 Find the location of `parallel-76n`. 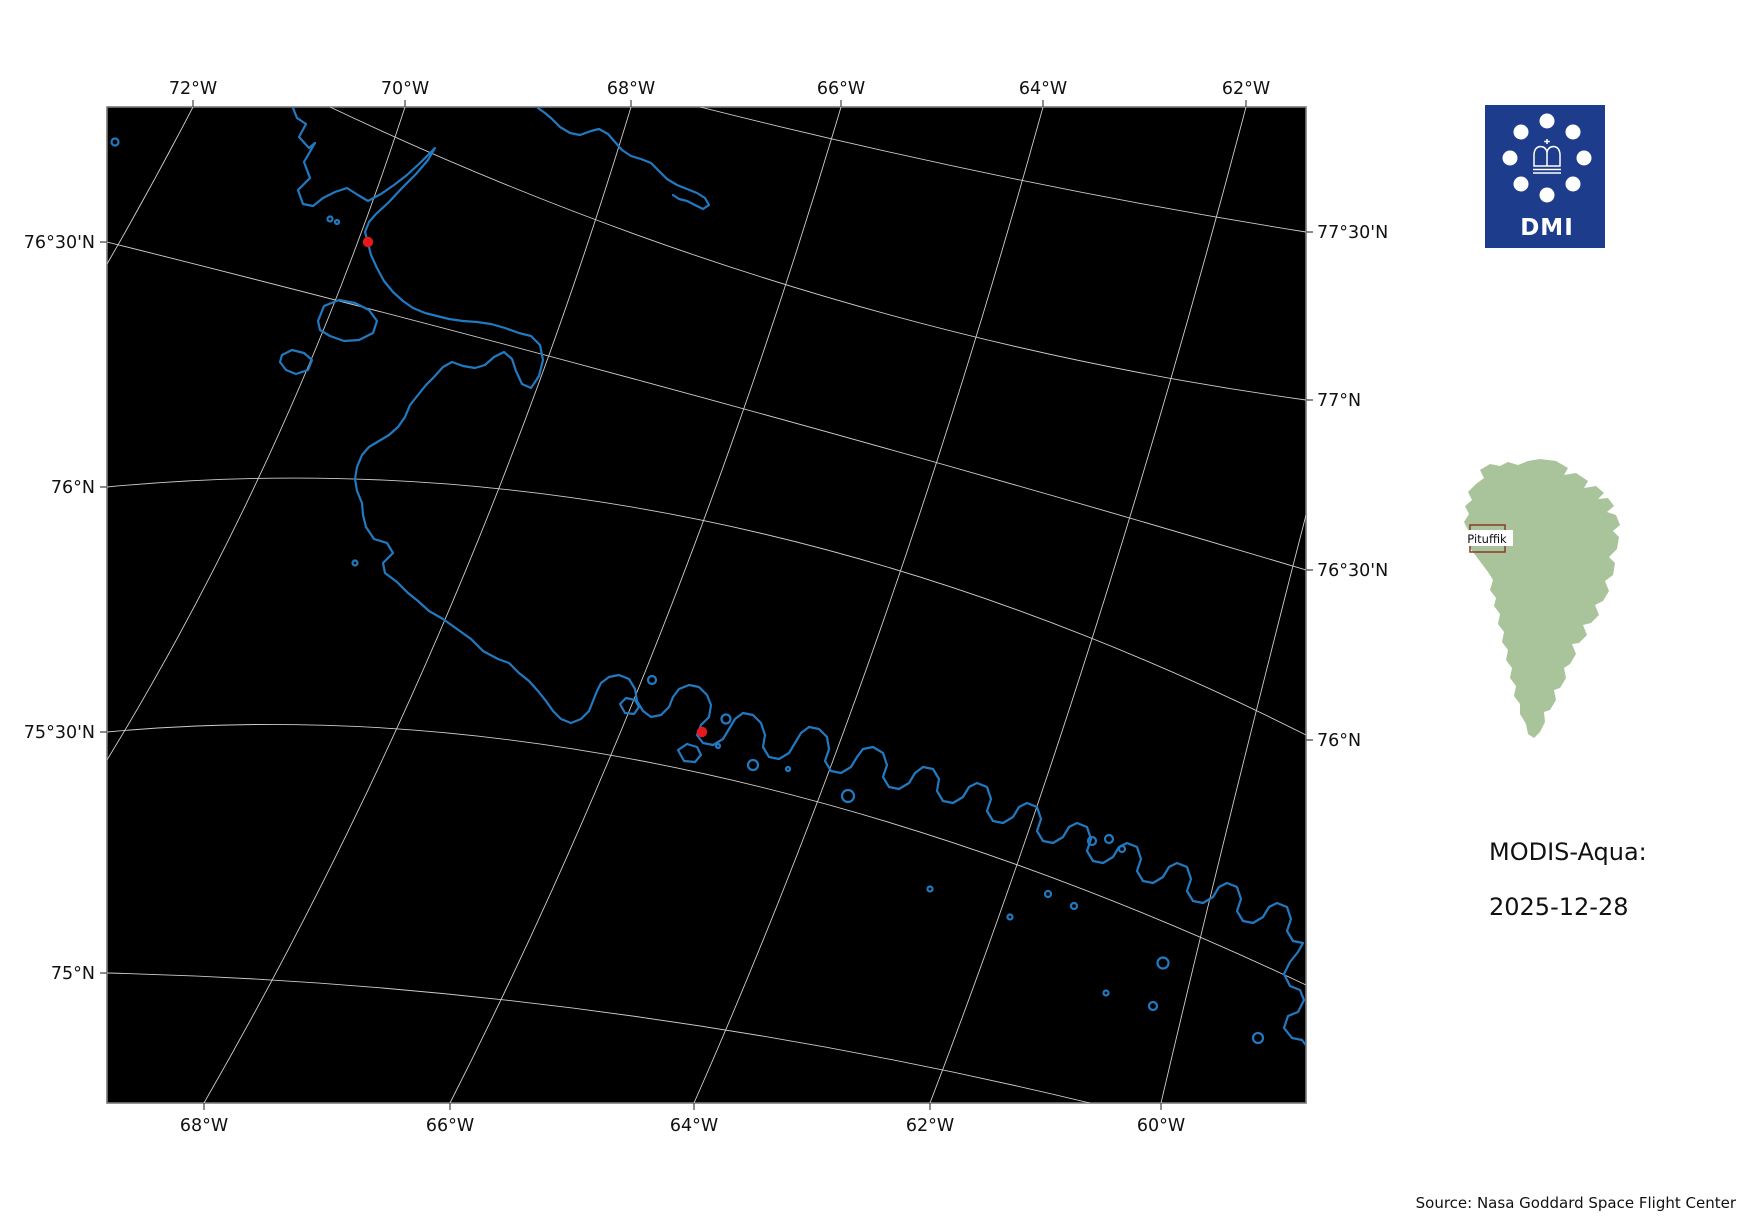

parallel-76n is located at coordinates (706, 606).